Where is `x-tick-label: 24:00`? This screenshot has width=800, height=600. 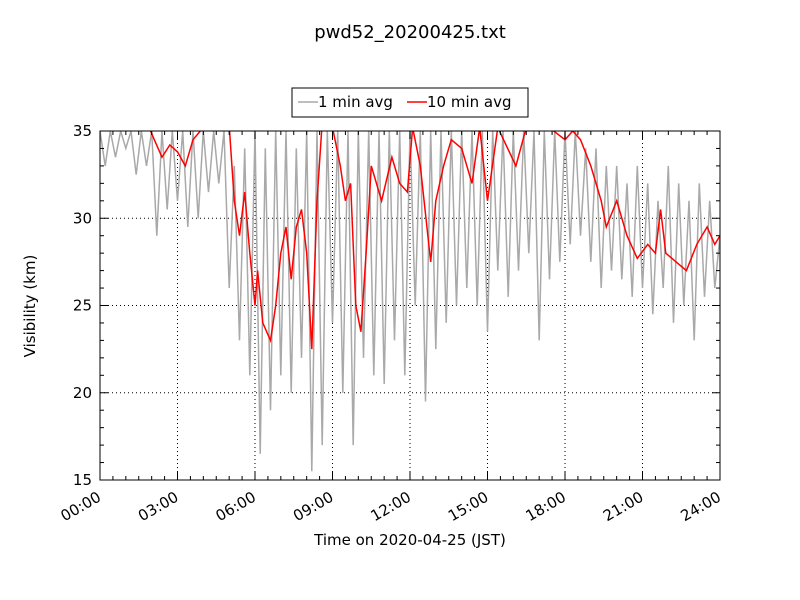 x-tick-label: 24:00 is located at coordinates (701, 506).